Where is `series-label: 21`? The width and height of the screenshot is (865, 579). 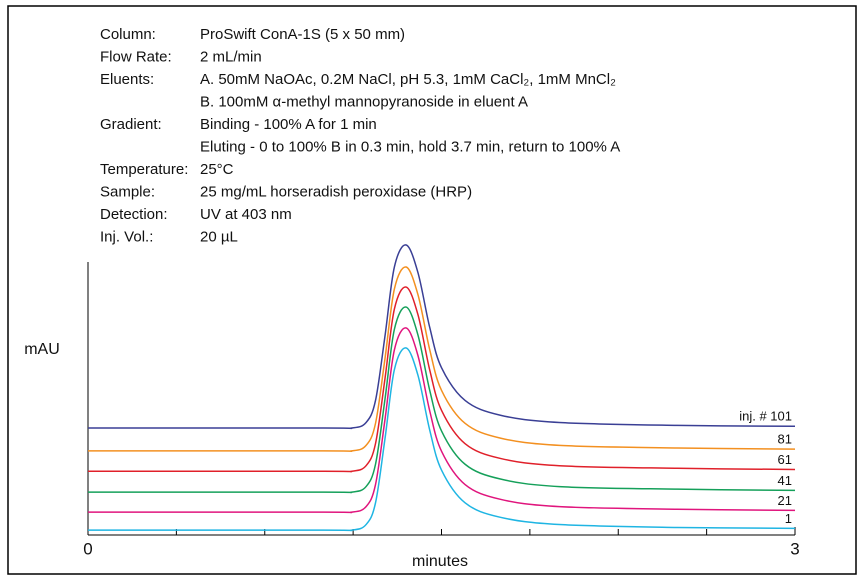 series-label: 21 is located at coordinates (785, 500).